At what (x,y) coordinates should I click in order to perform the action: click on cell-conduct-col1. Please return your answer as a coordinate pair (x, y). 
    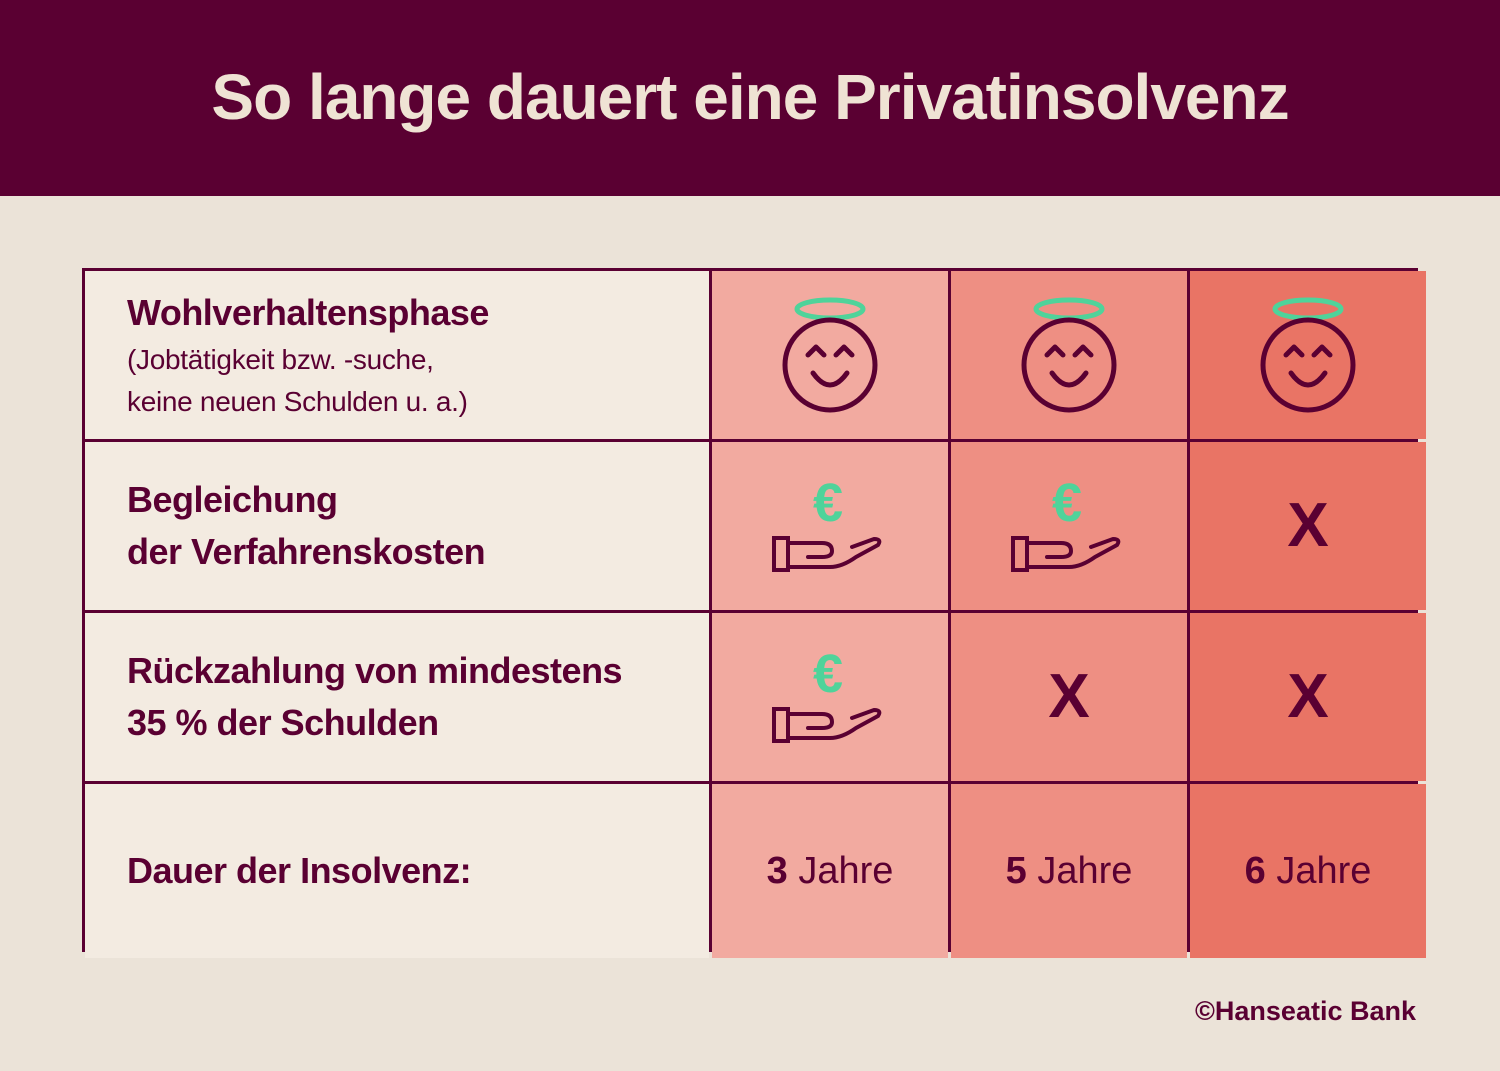
    Looking at the image, I should click on (830, 355).